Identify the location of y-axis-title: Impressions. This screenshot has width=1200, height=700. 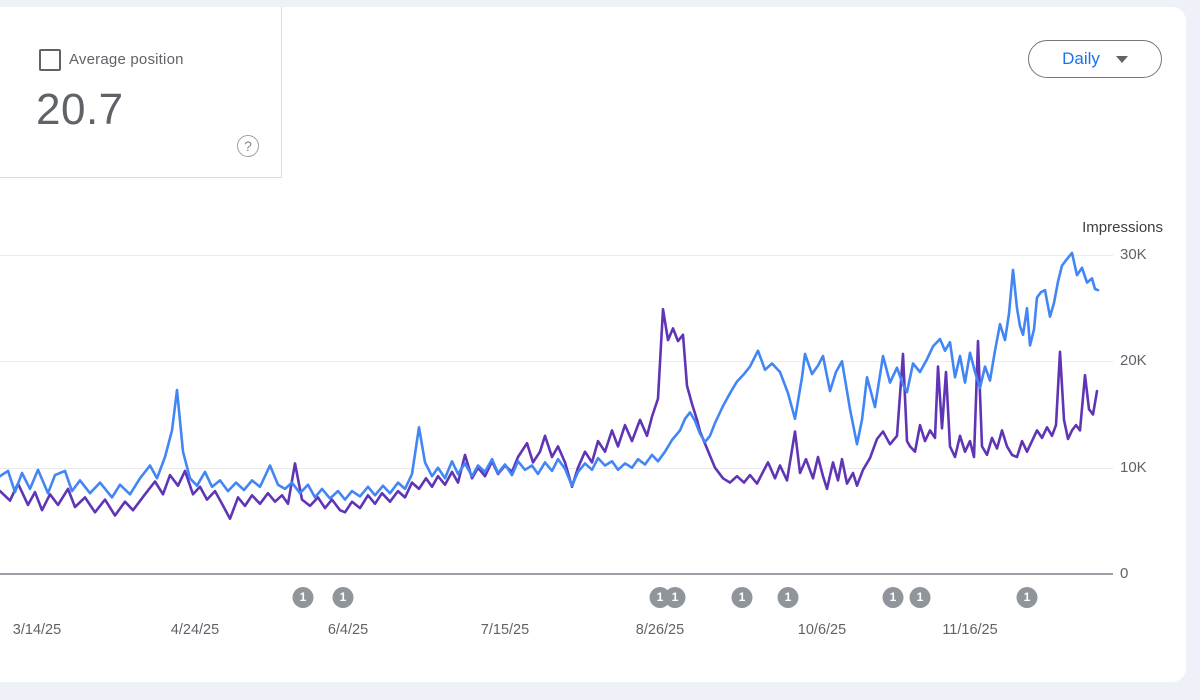
(1122, 227).